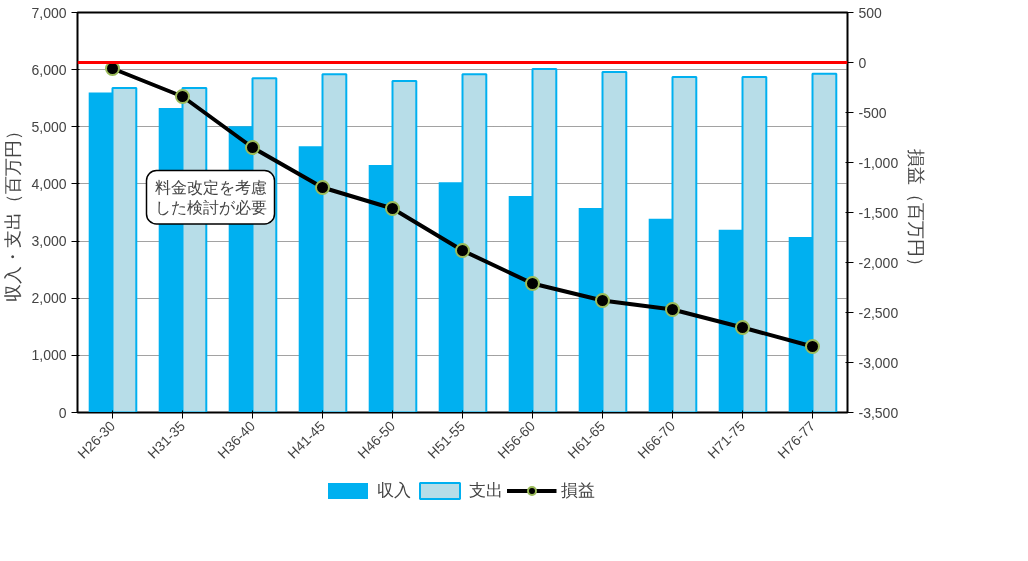 The image size is (1028, 561). Describe the element at coordinates (49, 126) in the screenshot. I see `y-tick-label: 5,000` at that location.